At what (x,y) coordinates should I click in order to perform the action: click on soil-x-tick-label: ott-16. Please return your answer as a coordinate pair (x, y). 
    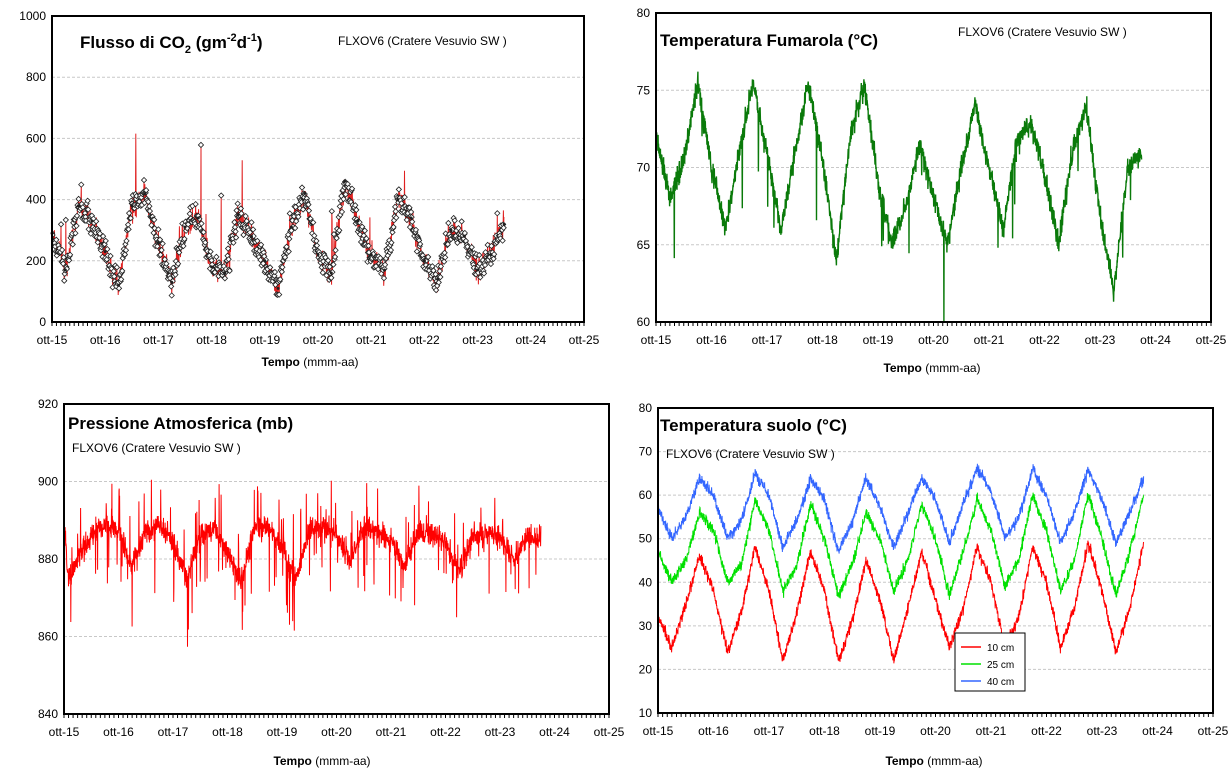
    Looking at the image, I should click on (713, 731).